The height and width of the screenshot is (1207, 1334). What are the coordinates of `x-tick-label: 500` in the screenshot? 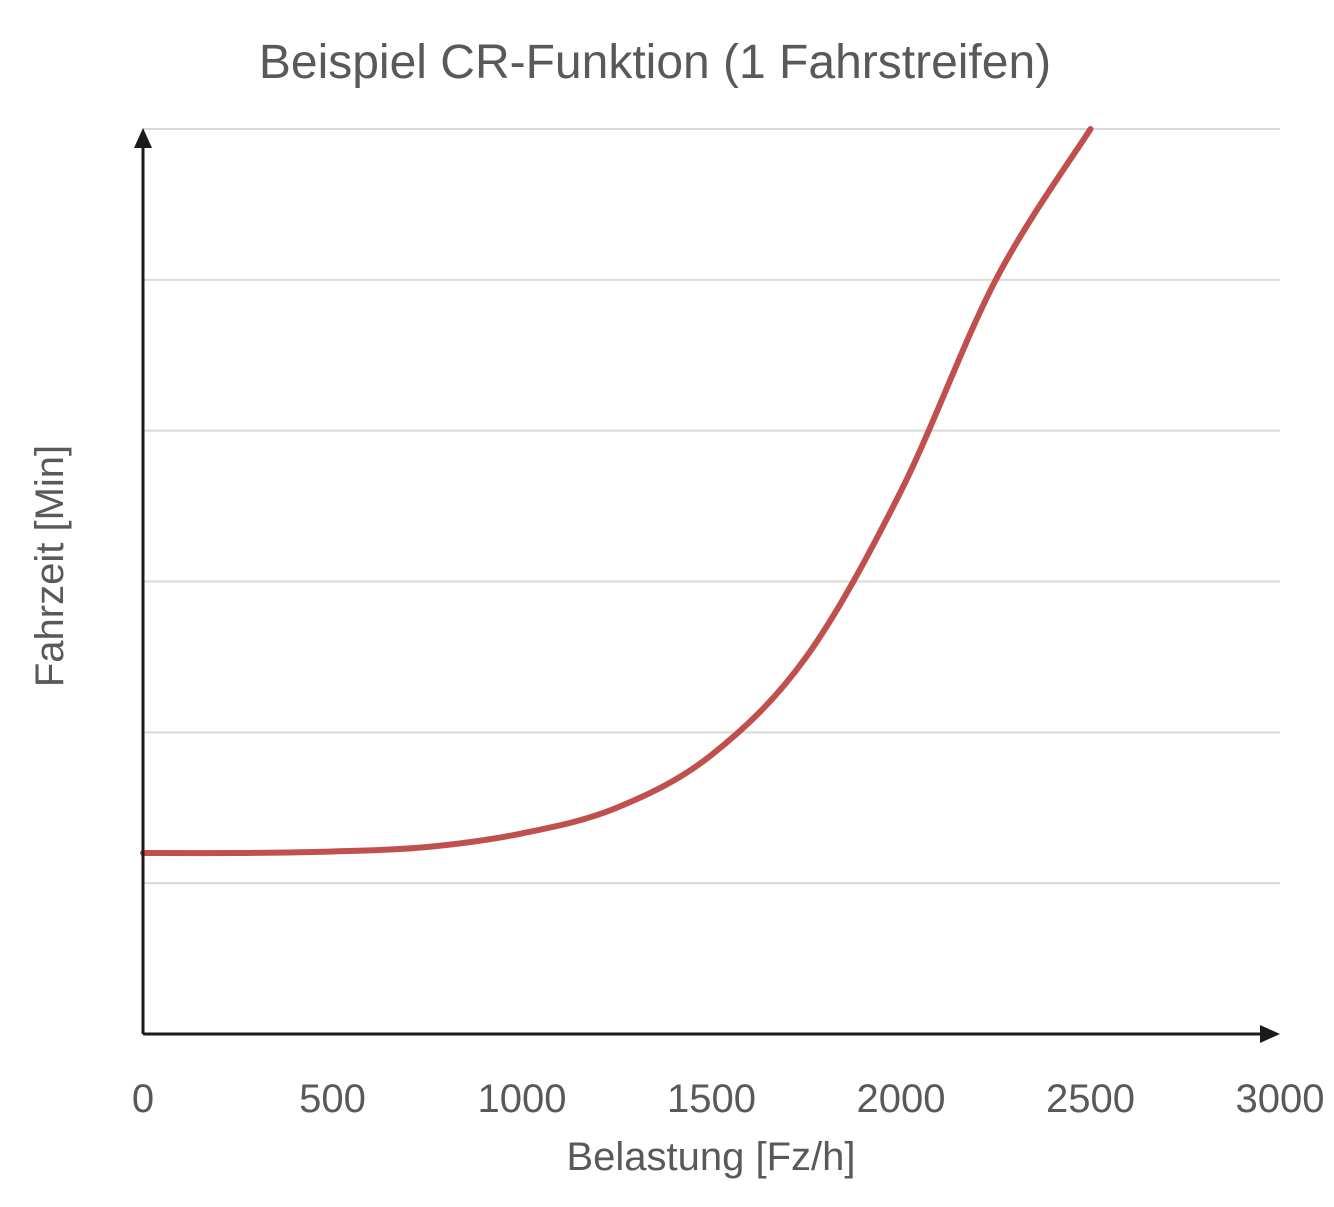 It's located at (332, 1099).